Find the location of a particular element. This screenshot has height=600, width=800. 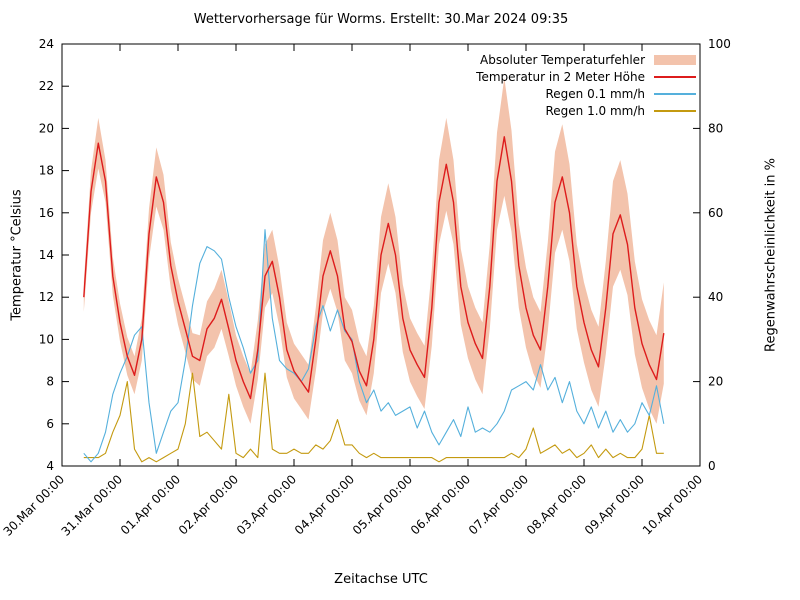

svg-text: 30.Mar 00:00 is located at coordinates (34, 505).